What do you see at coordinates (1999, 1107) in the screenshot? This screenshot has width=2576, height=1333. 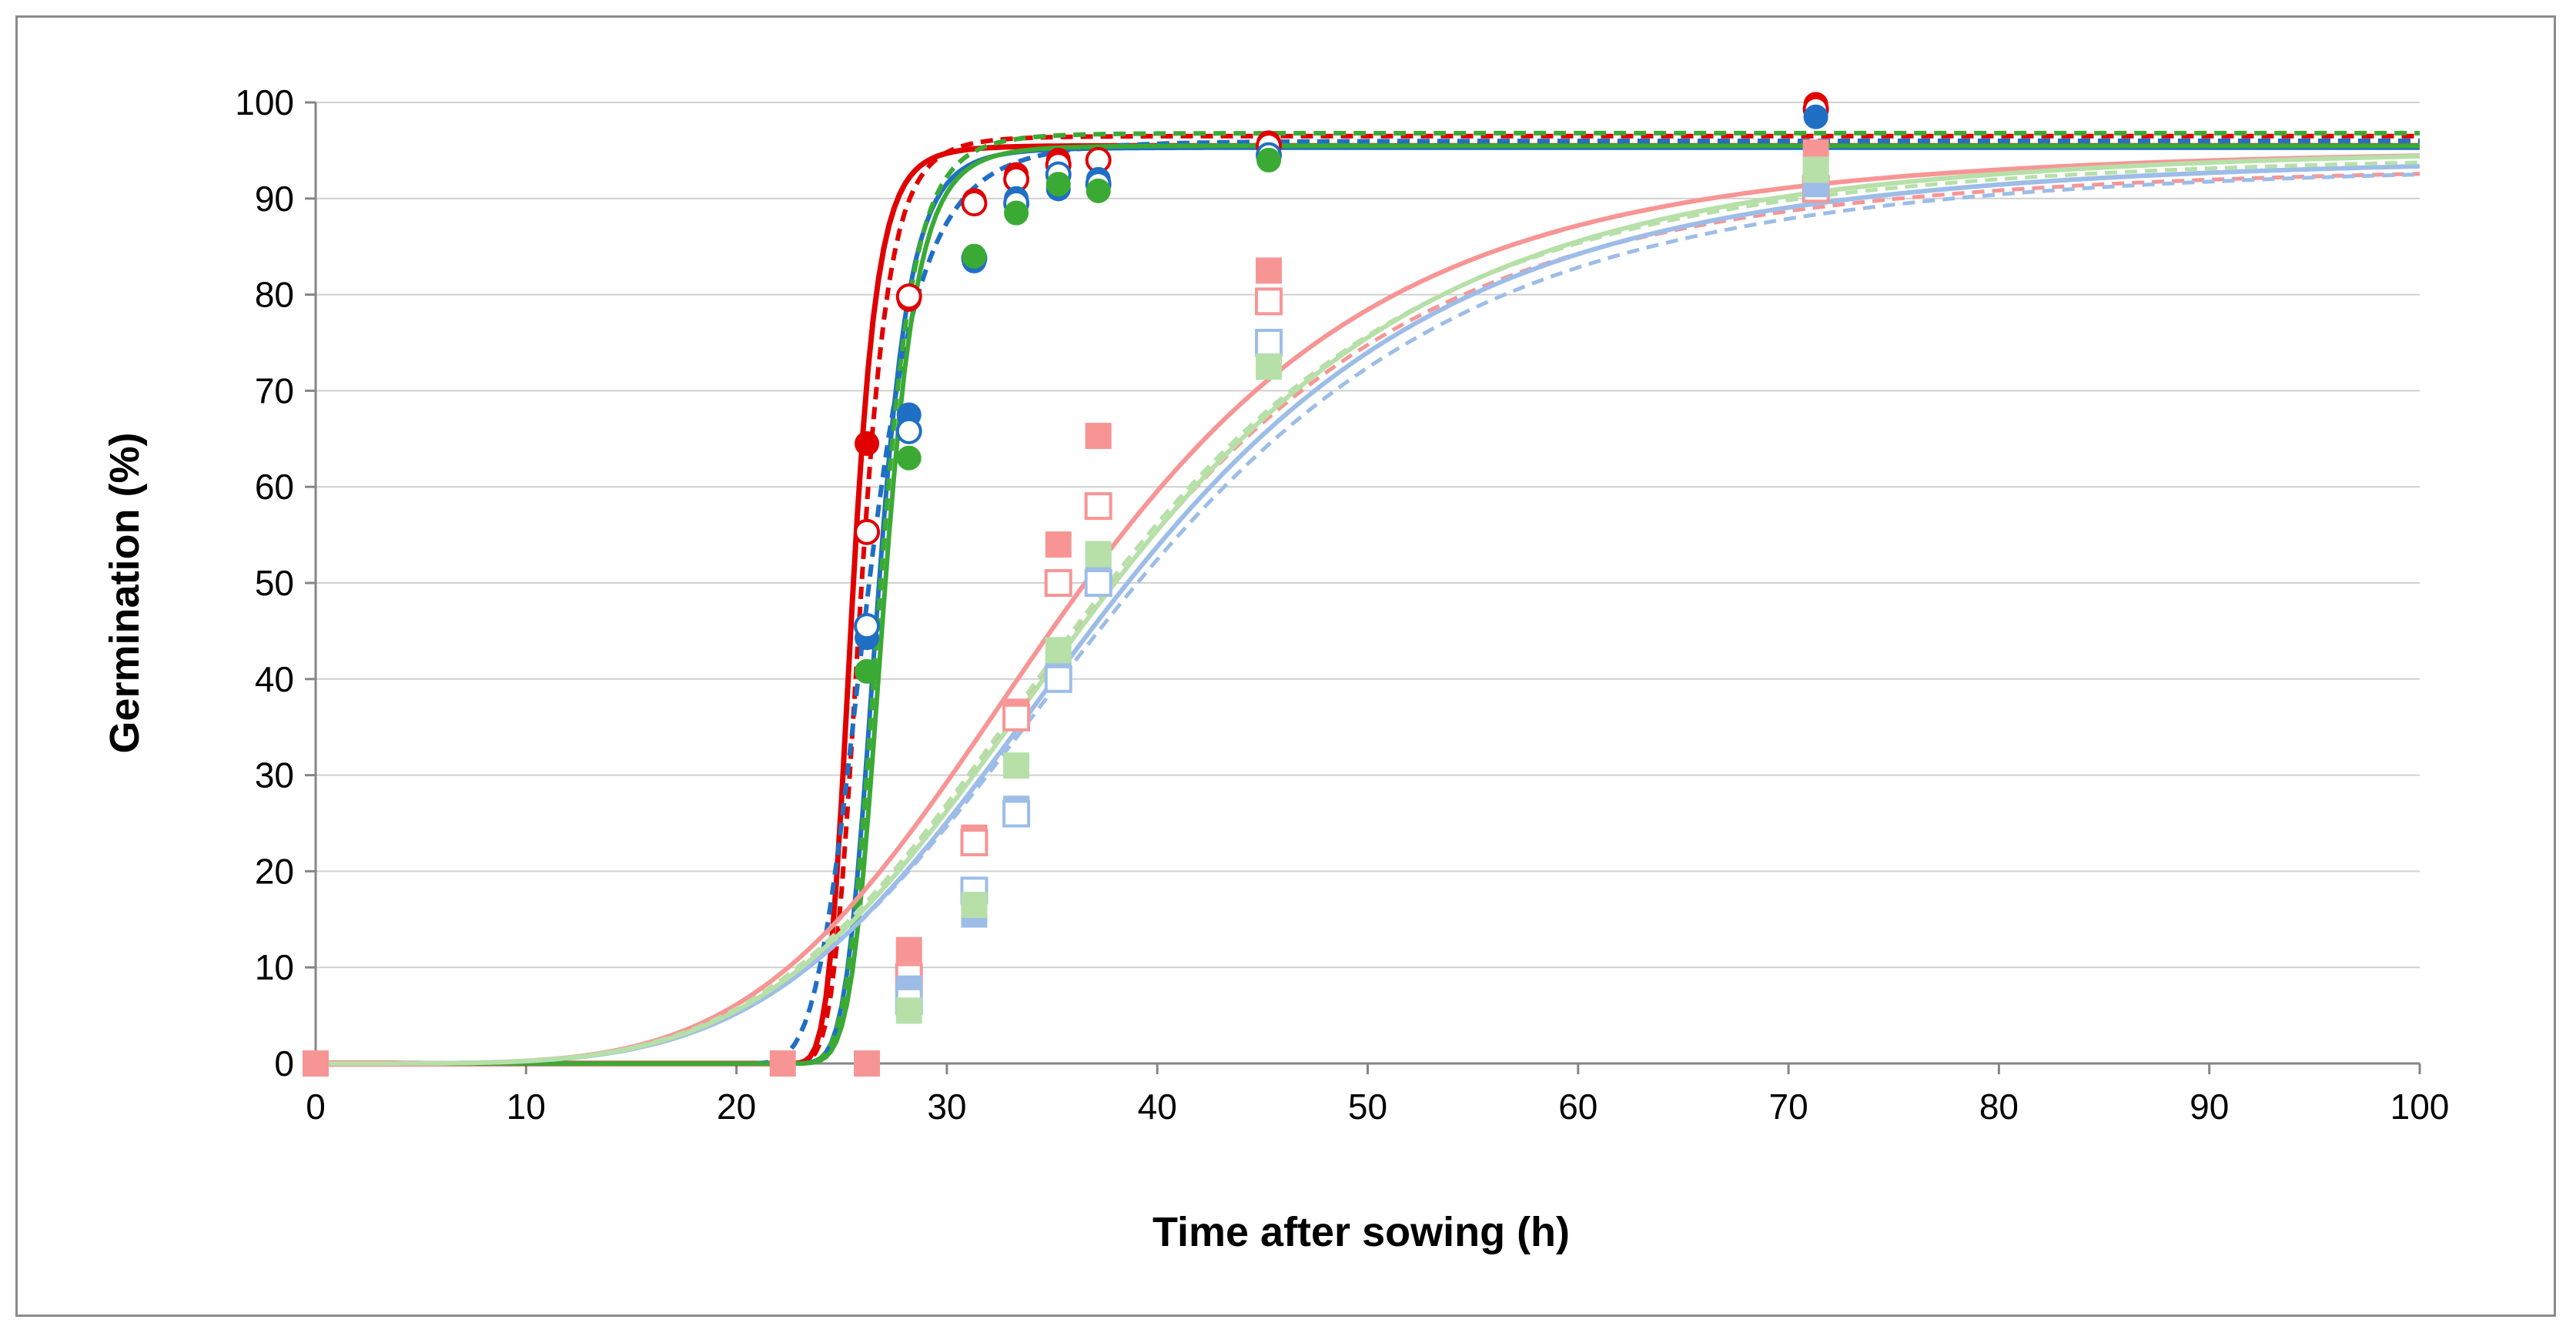 I see `x-tick-label: 80` at bounding box center [1999, 1107].